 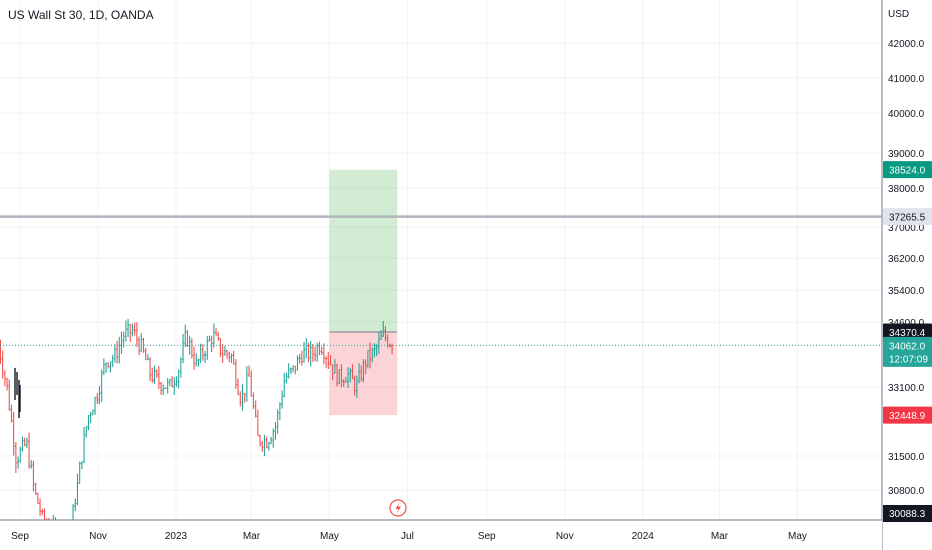 I want to click on profit-zone, so click(x=363, y=250).